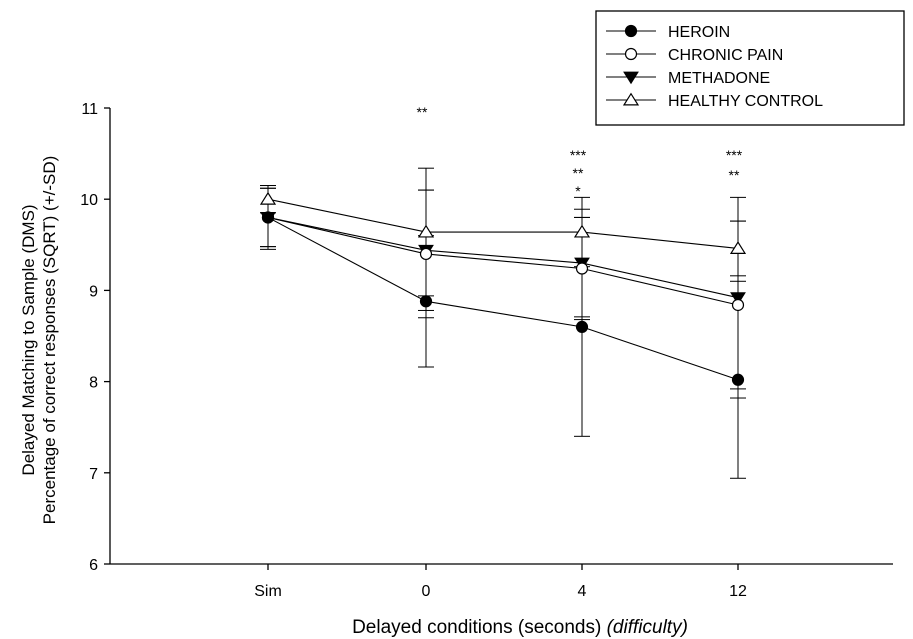  I want to click on x-tick-label: 12, so click(738, 591).